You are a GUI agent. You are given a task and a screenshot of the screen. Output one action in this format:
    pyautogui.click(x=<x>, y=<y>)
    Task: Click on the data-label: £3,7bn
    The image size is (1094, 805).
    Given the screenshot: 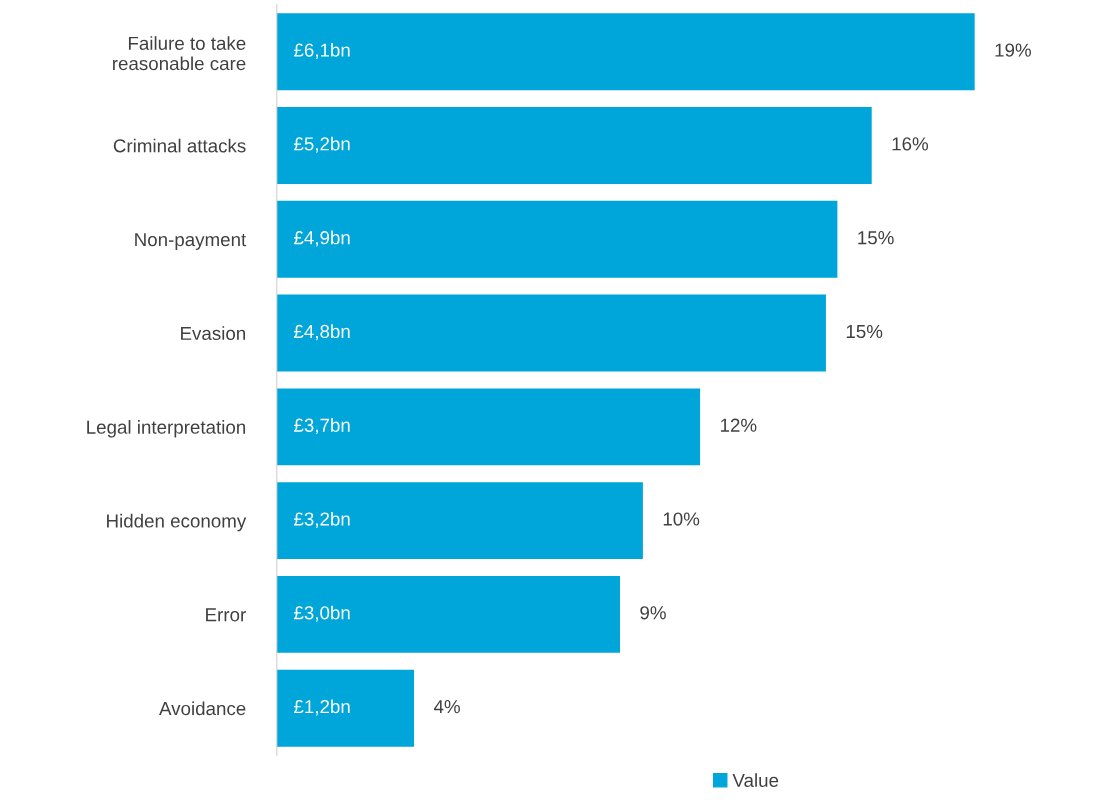 What is the action you would take?
    pyautogui.click(x=321, y=426)
    